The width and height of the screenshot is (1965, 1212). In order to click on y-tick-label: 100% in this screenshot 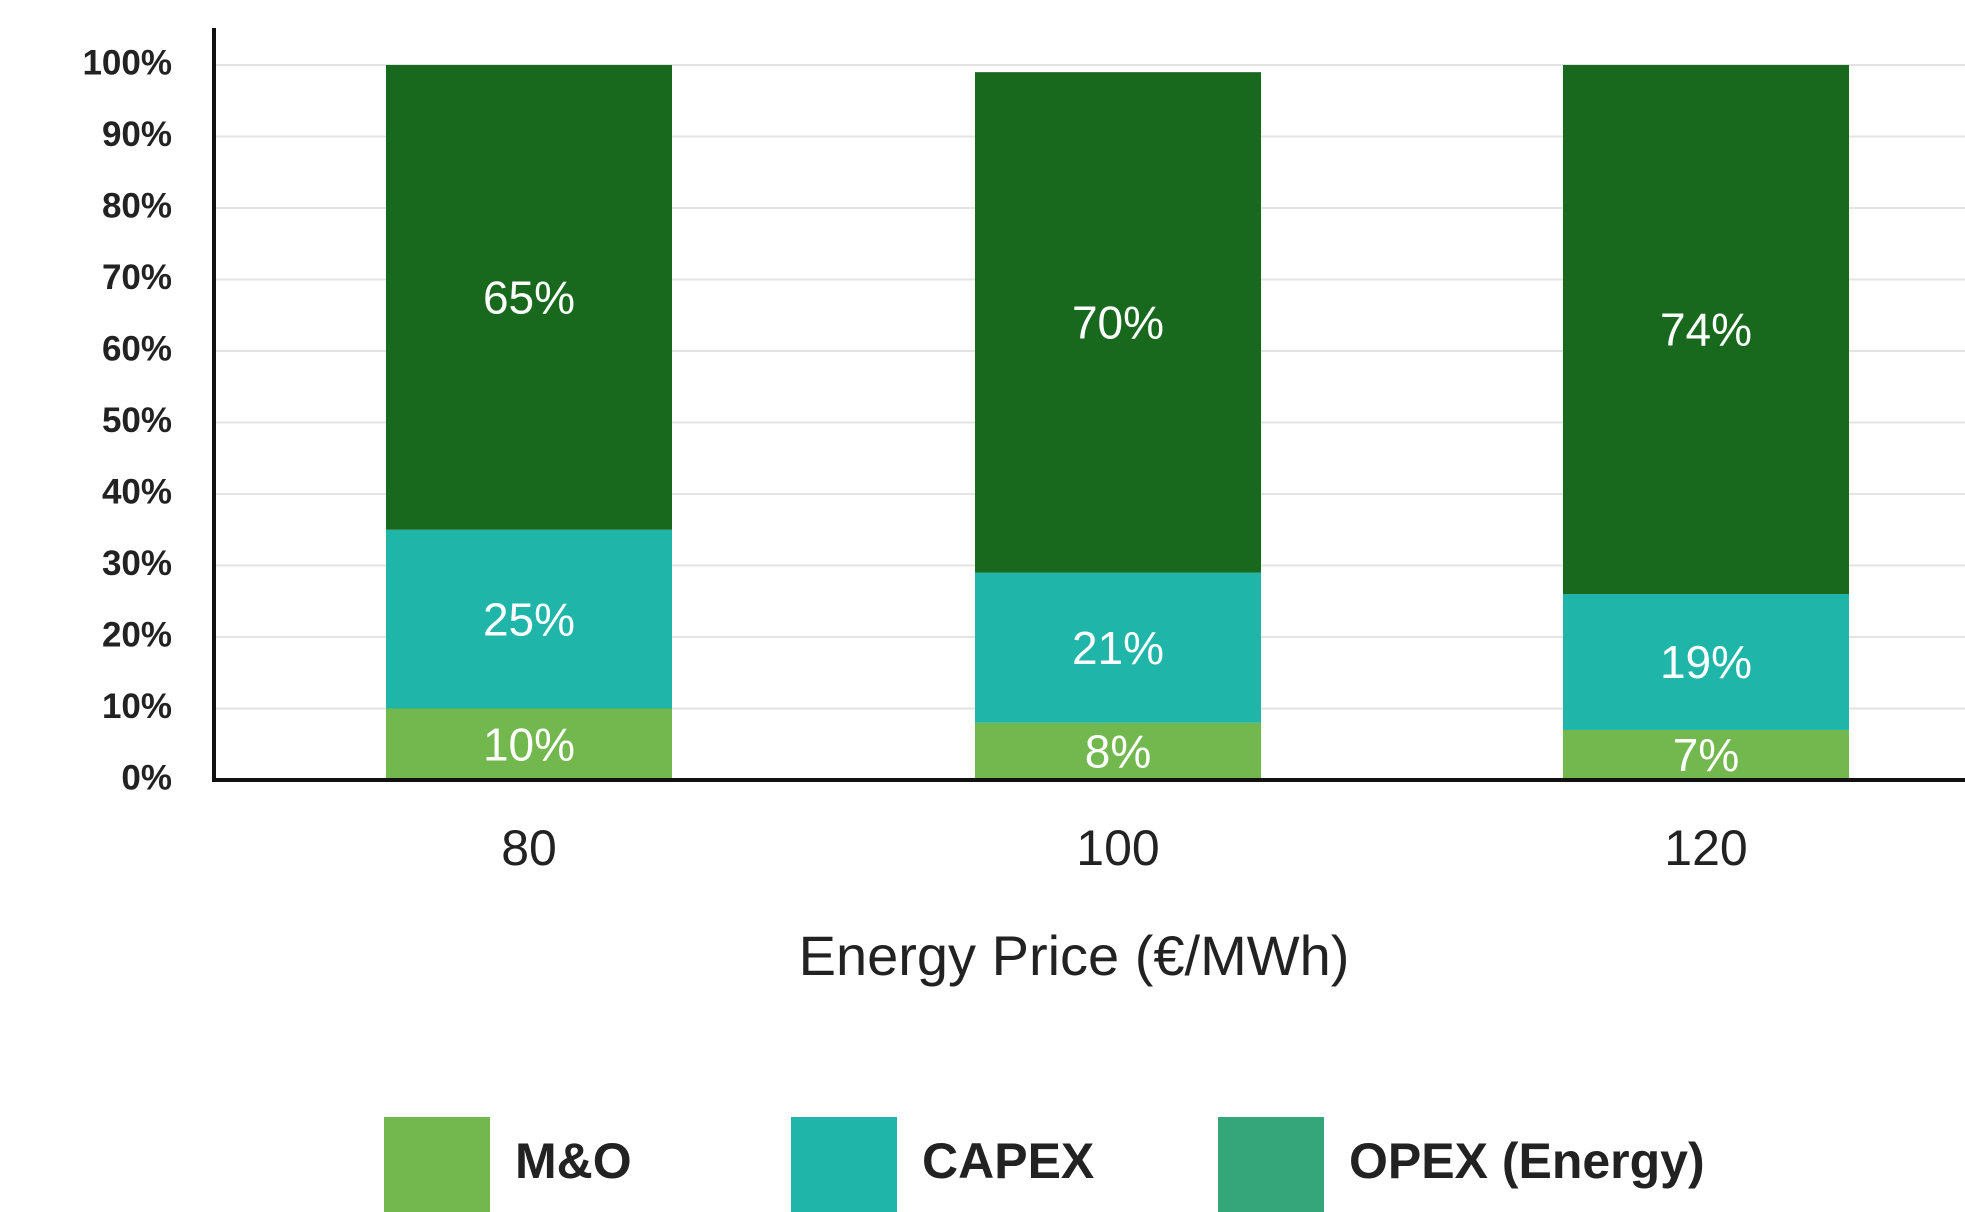, I will do `click(127, 62)`.